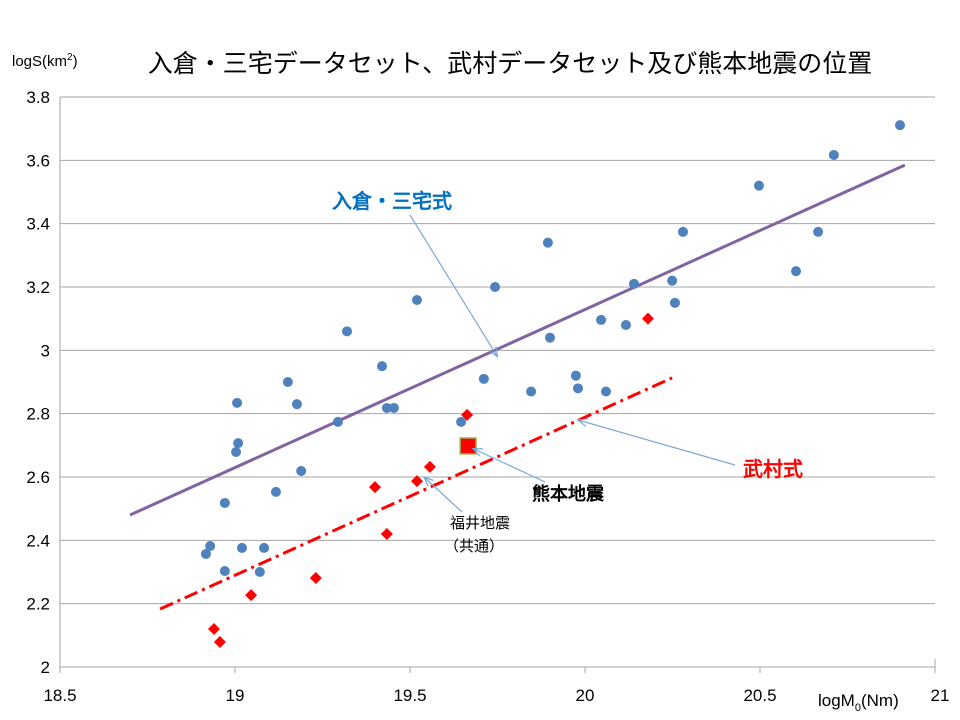 Image resolution: width=960 pixels, height=720 pixels. Describe the element at coordinates (858, 702) in the screenshot. I see `x-axis-label: logM0(Nm)` at that location.